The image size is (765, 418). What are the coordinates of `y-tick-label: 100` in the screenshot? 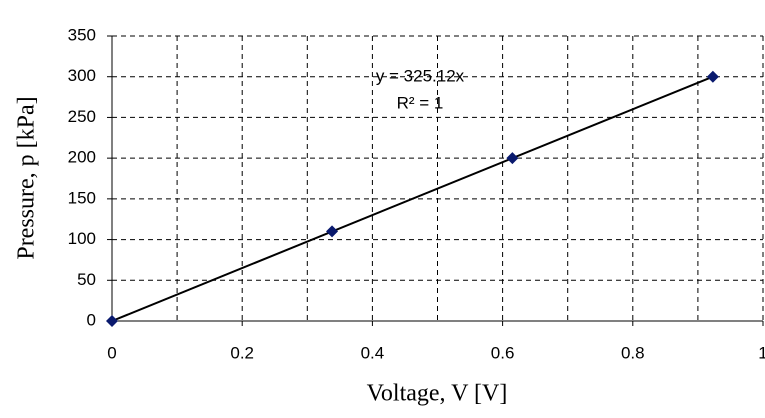 It's located at (82, 238).